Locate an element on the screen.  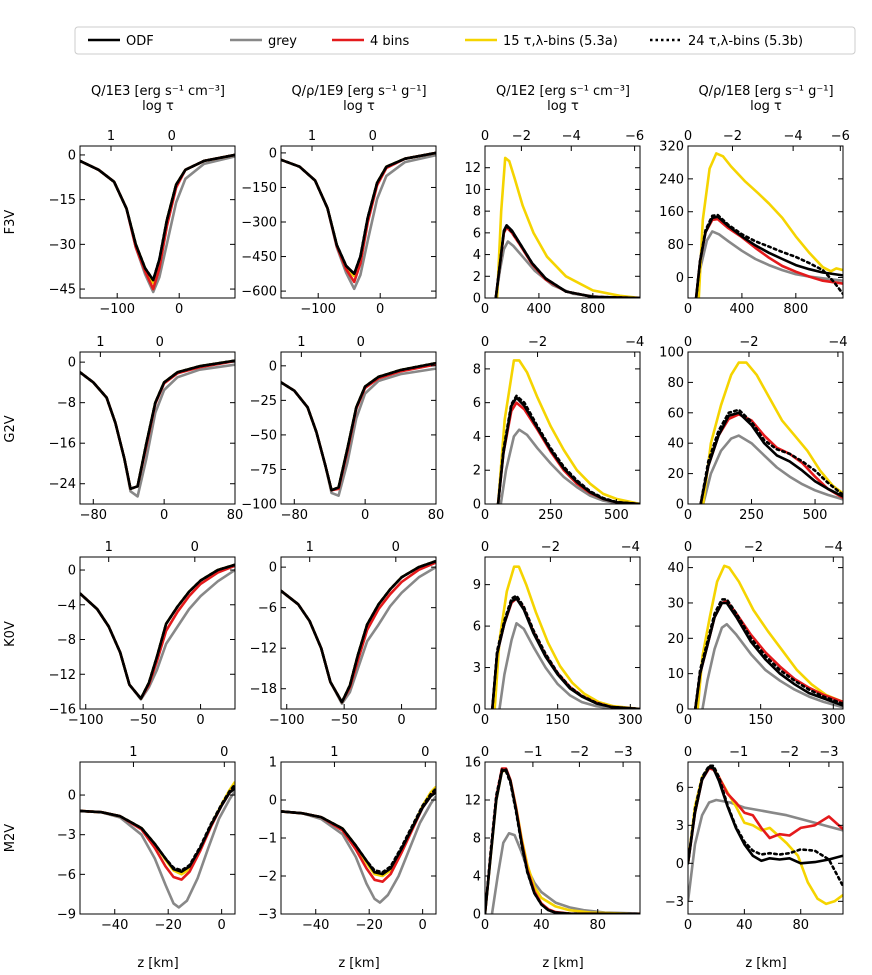
x-tick-label: 40 is located at coordinates (541, 925).